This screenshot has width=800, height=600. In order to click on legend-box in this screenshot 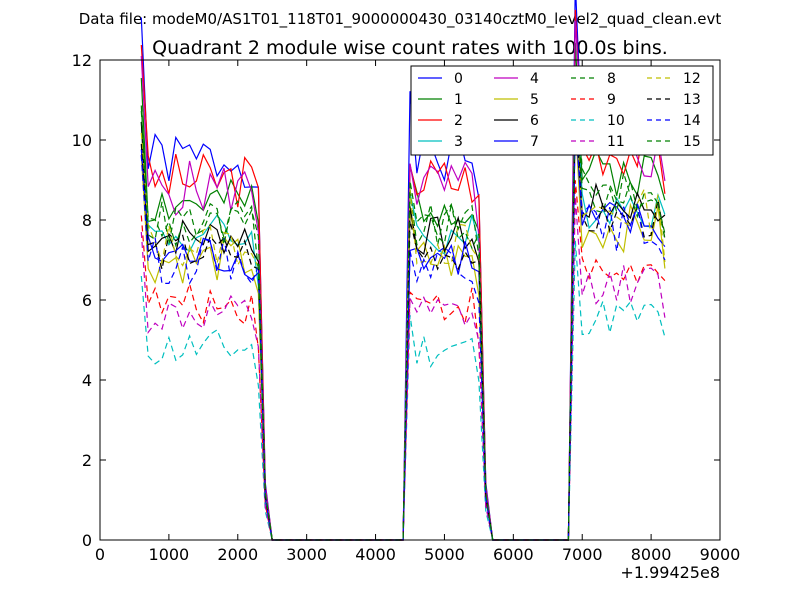, I will do `click(562, 110)`.